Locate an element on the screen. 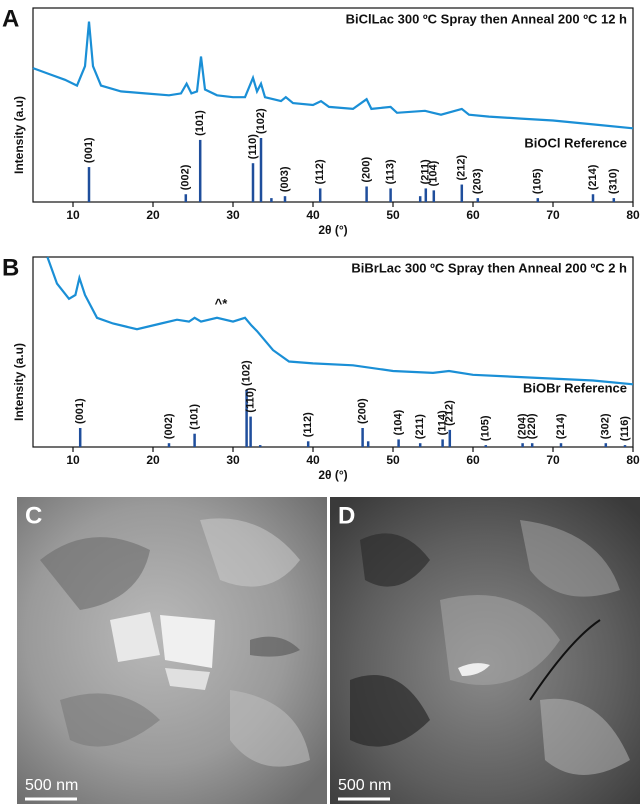 Image resolution: width=644 pixels, height=809 pixels. panel-label: D is located at coordinates (346, 515).